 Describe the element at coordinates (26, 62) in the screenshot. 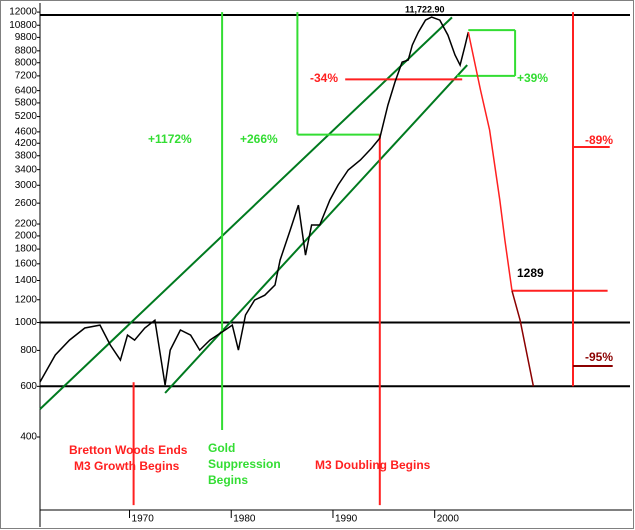

I see `y-tick-label: 8000` at that location.